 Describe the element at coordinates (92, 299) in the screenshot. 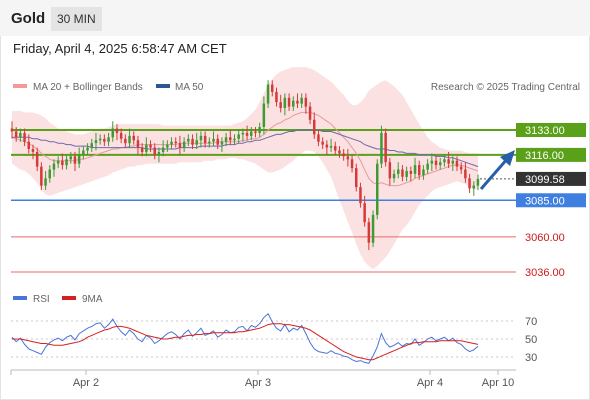

I see `ma9-legend-label: 9MA` at that location.